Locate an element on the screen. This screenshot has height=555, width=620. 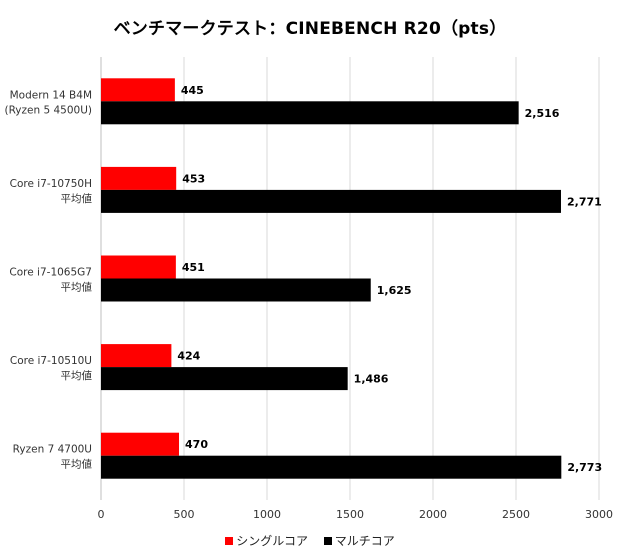
data-label-single-core: 424 is located at coordinates (188, 356).